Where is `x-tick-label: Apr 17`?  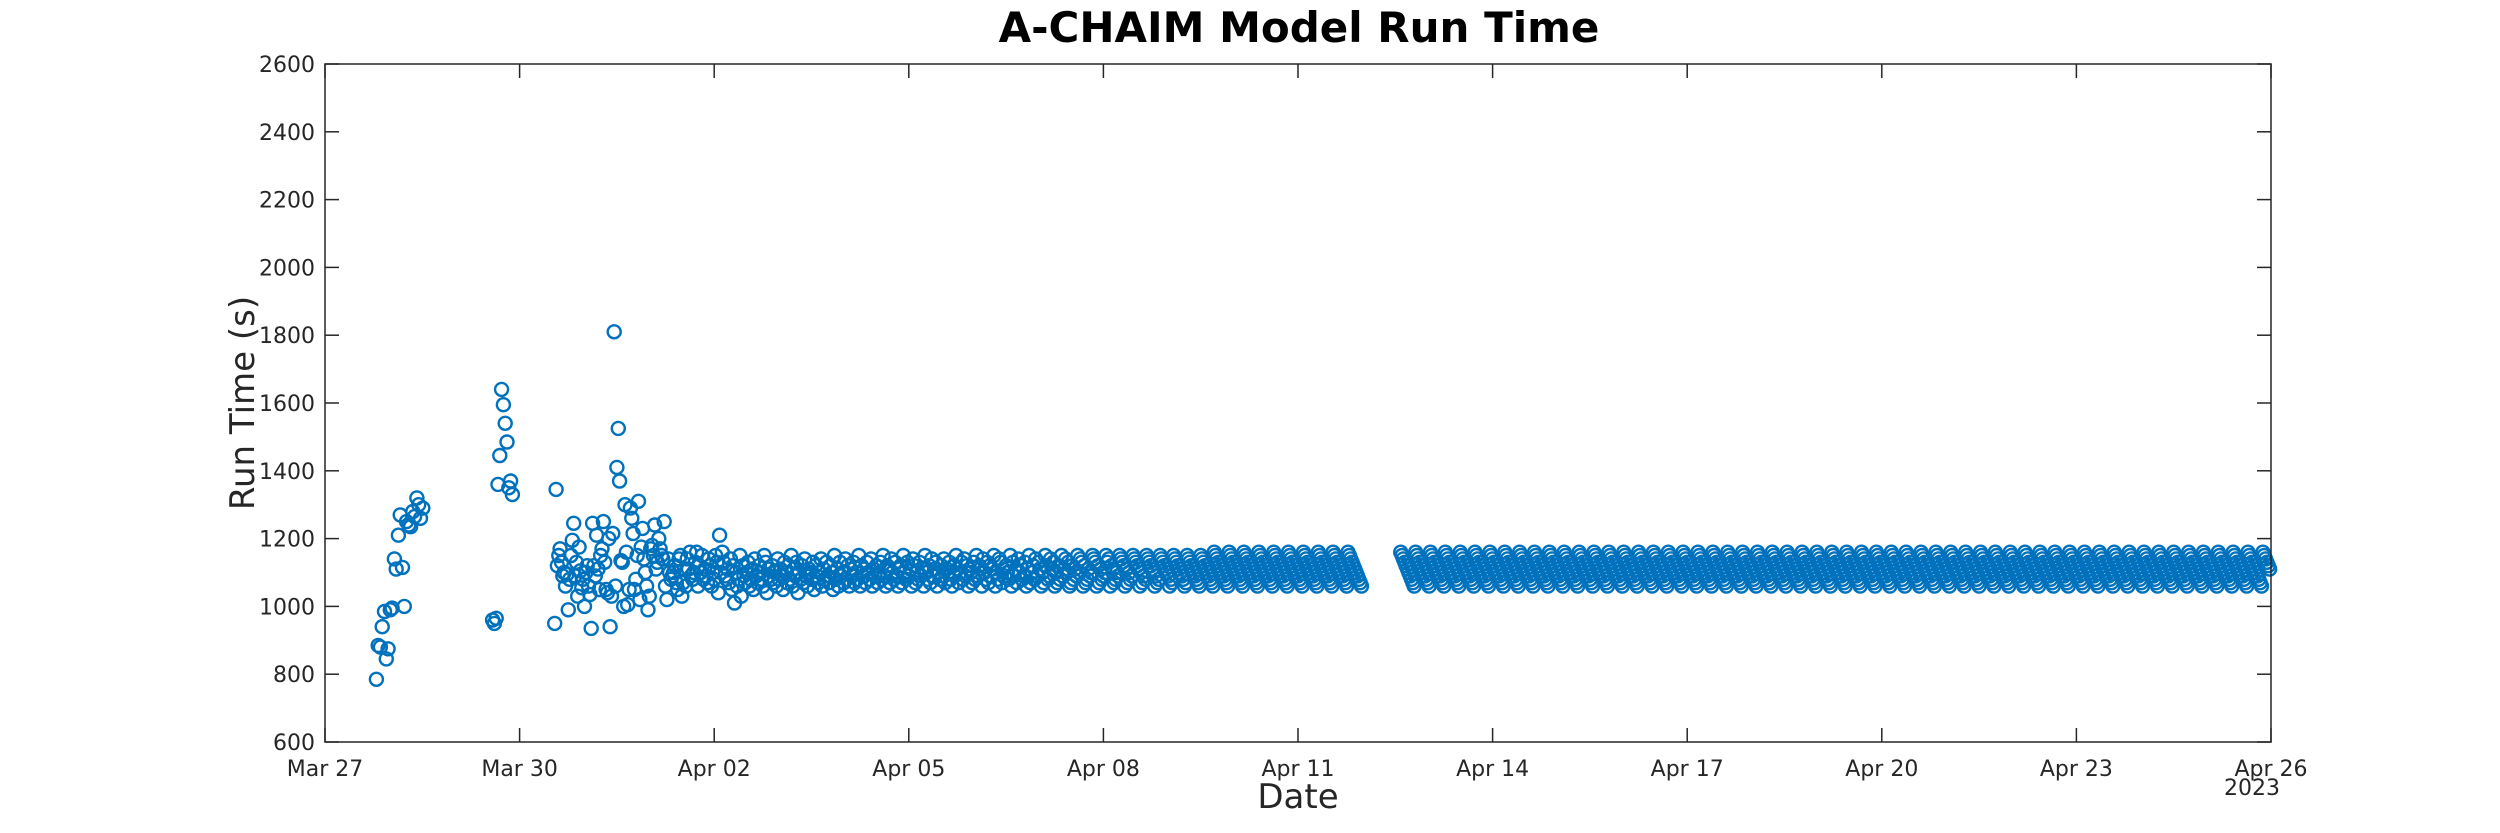 x-tick-label: Apr 17 is located at coordinates (1687, 769).